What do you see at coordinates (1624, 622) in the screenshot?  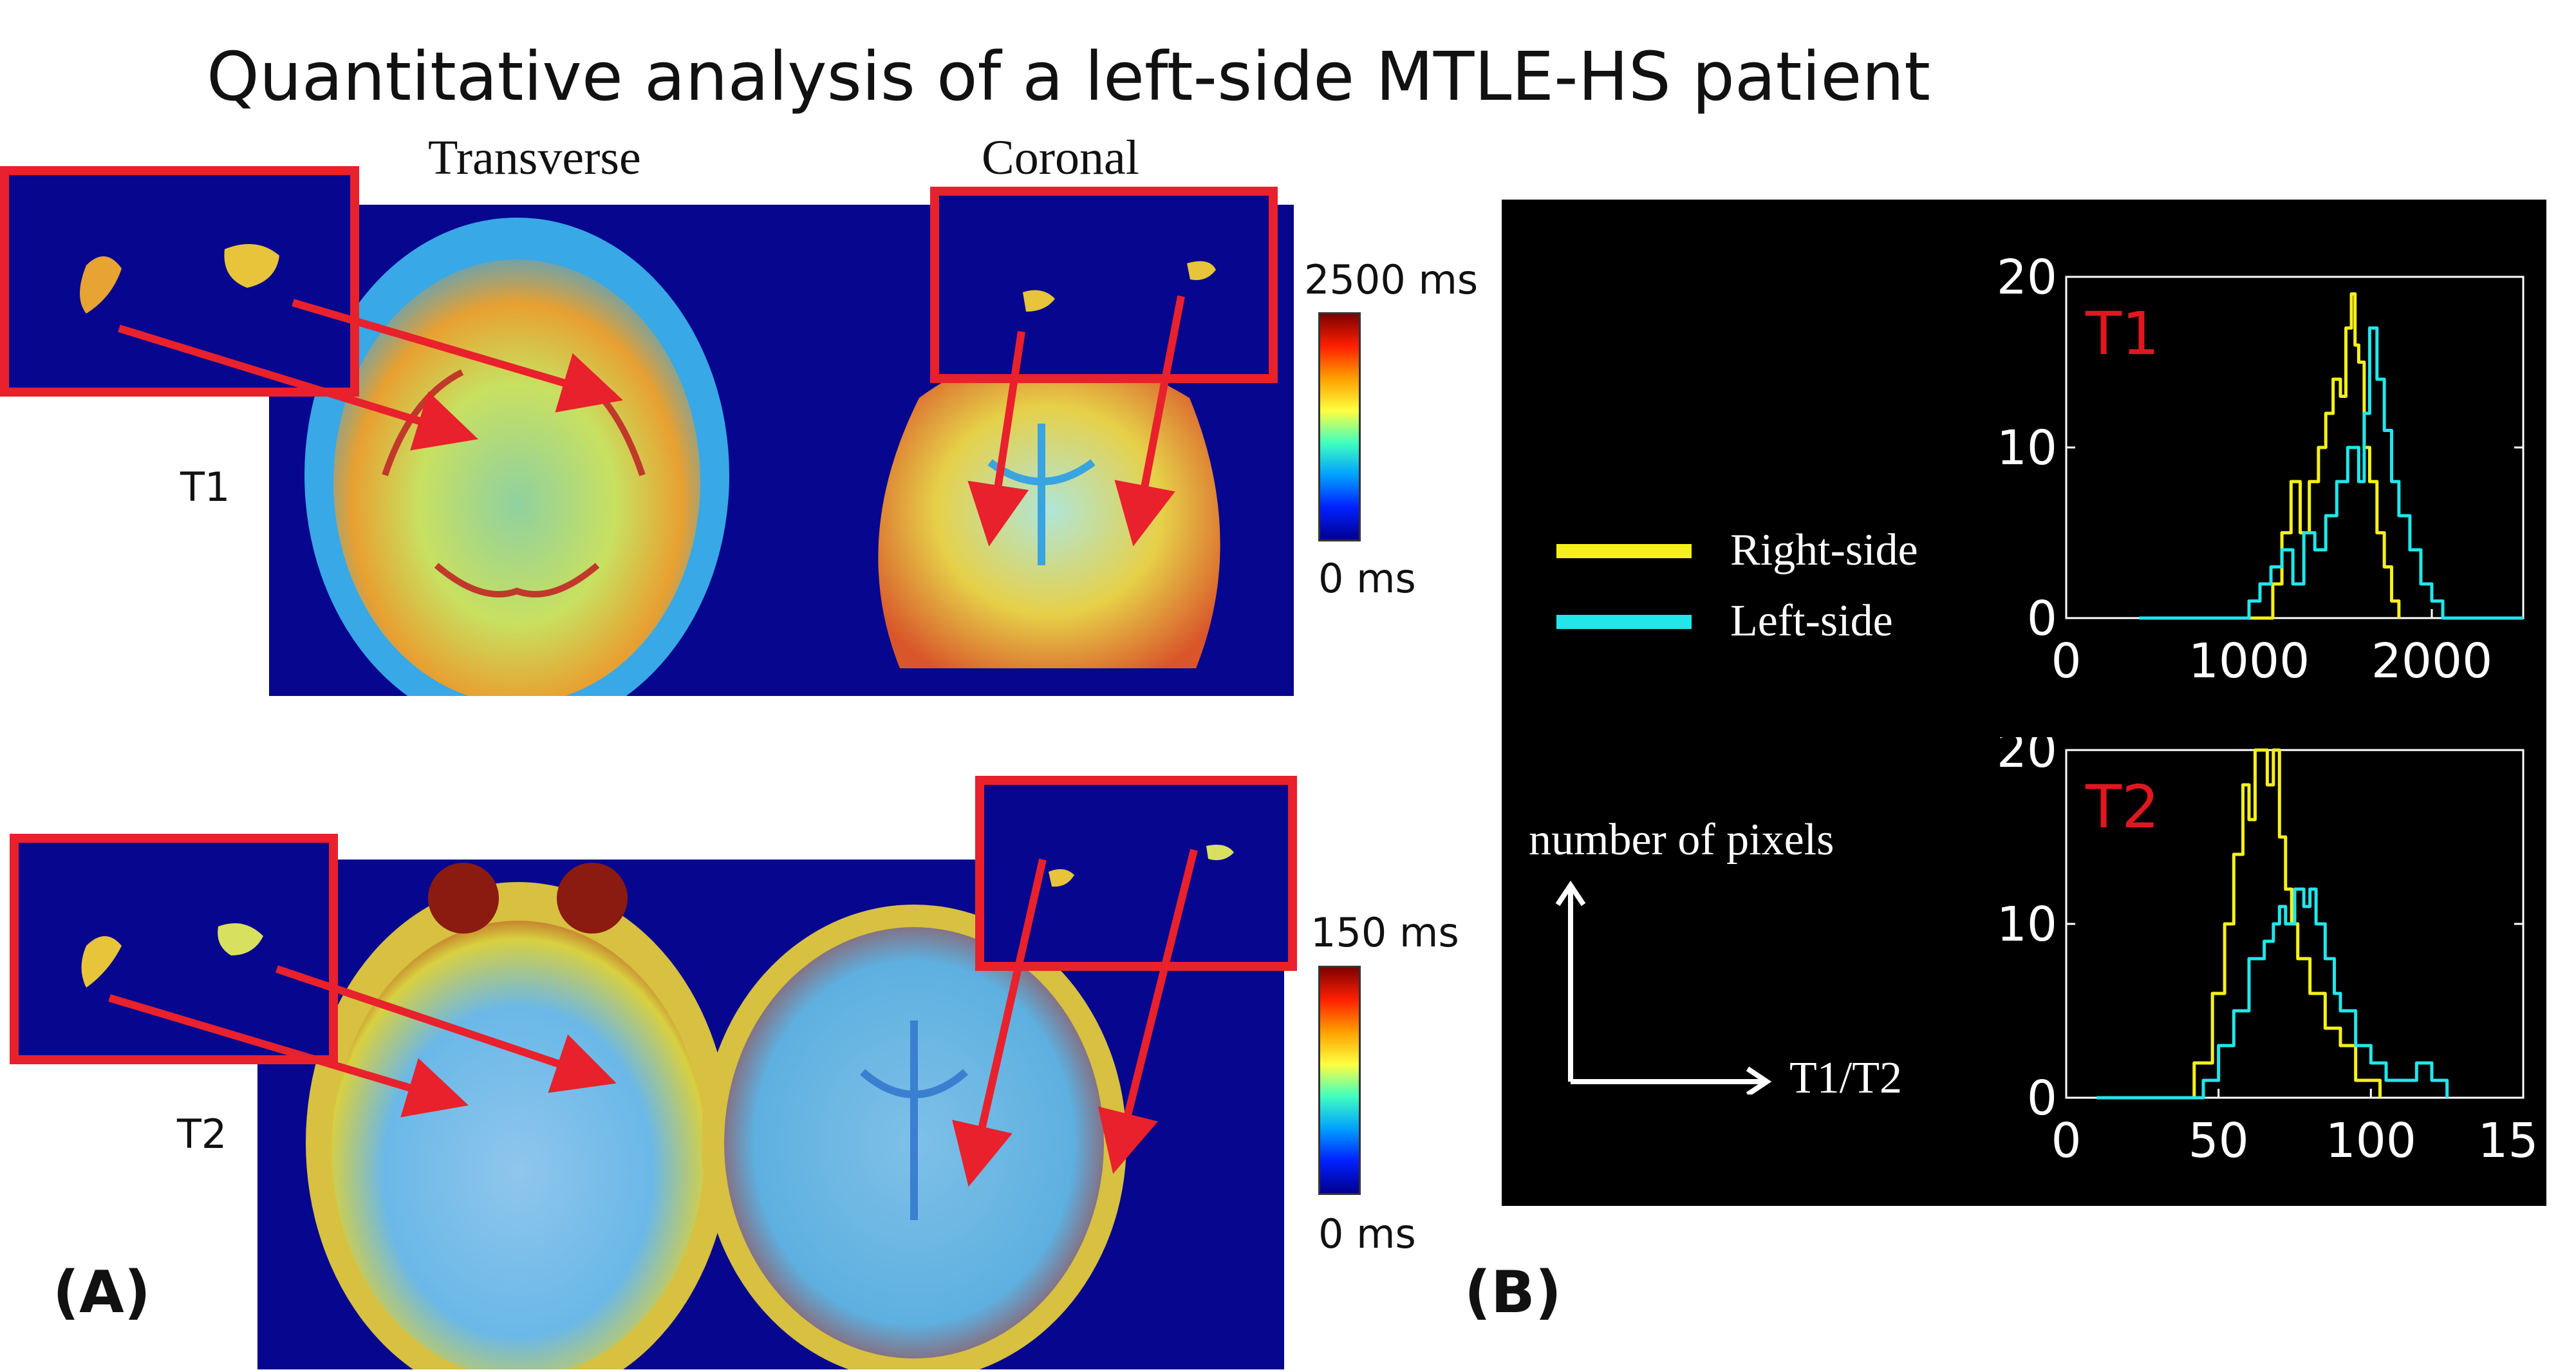 I see `legend-swatch-left-side` at bounding box center [1624, 622].